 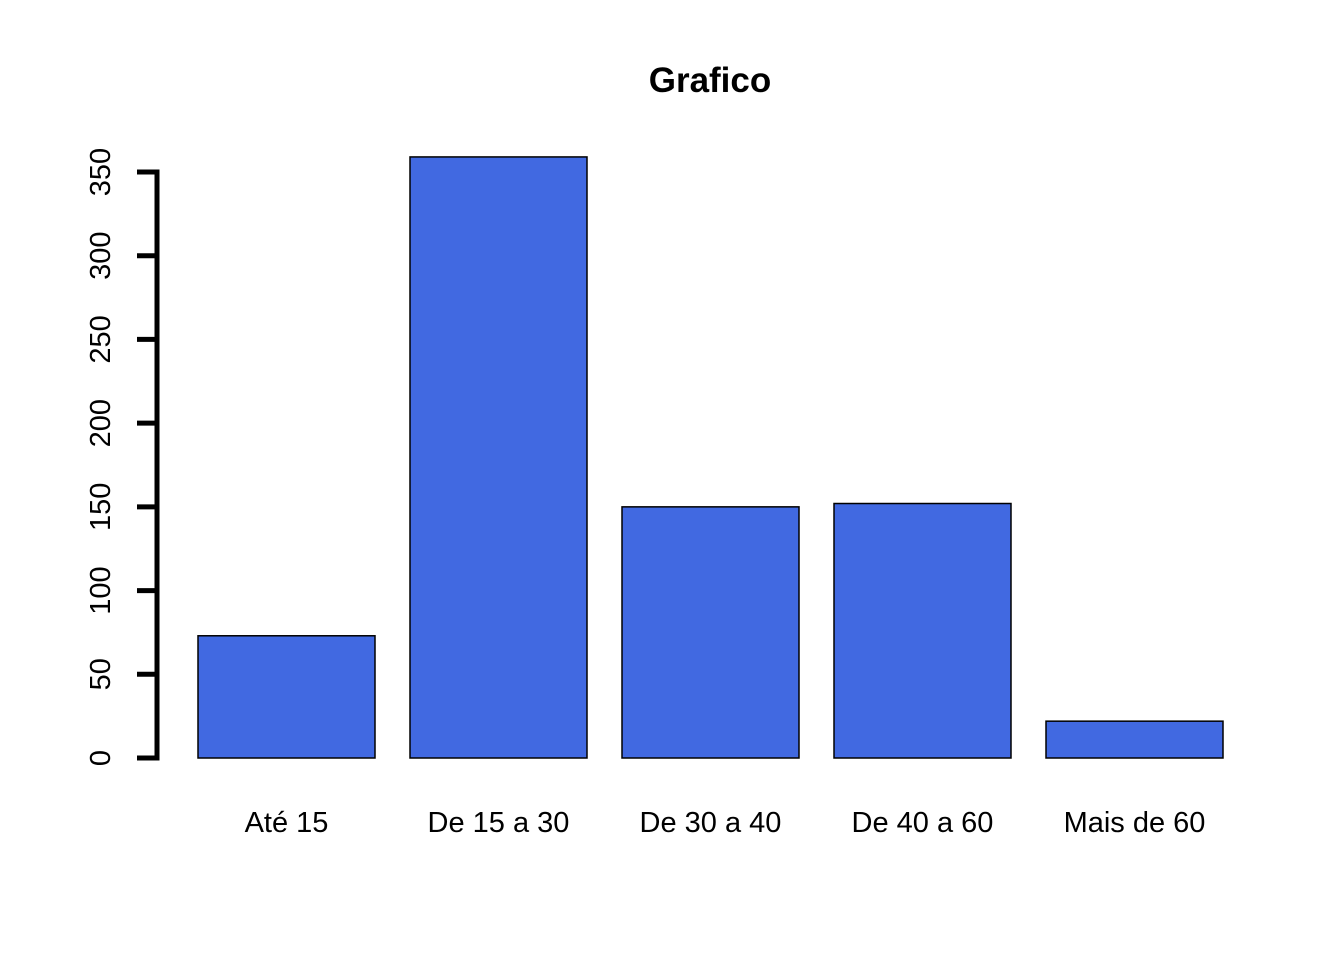 I want to click on category-label-2: De 30 a 40, so click(x=711, y=823).